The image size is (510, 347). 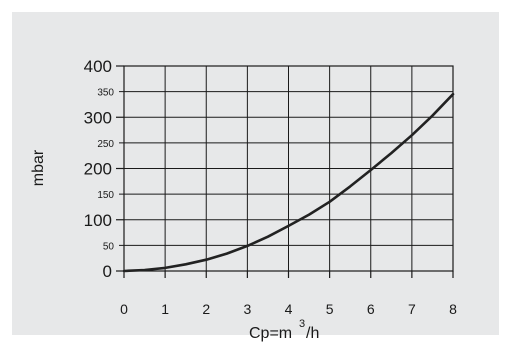 I want to click on x-axis-label-prefix: Cp=m, so click(x=270, y=333).